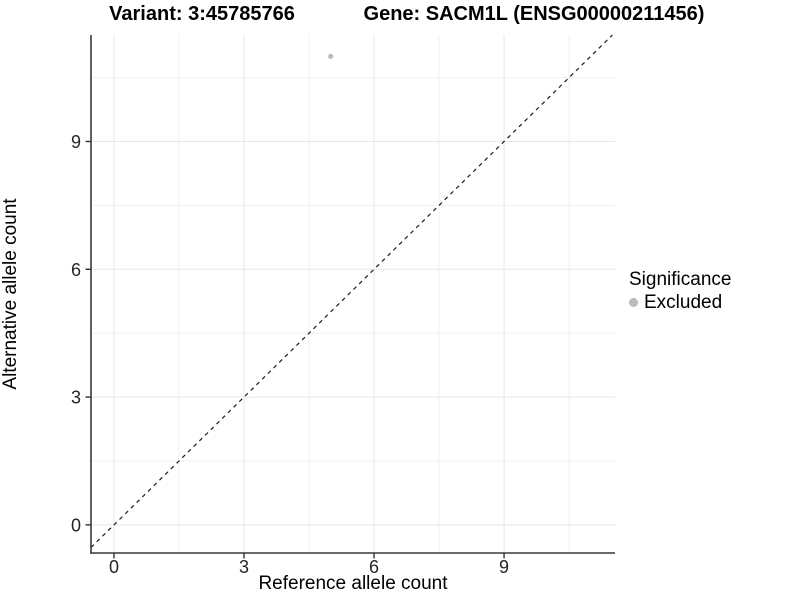 This screenshot has width=800, height=600. What do you see at coordinates (76, 525) in the screenshot?
I see `y-tick-label: 0` at bounding box center [76, 525].